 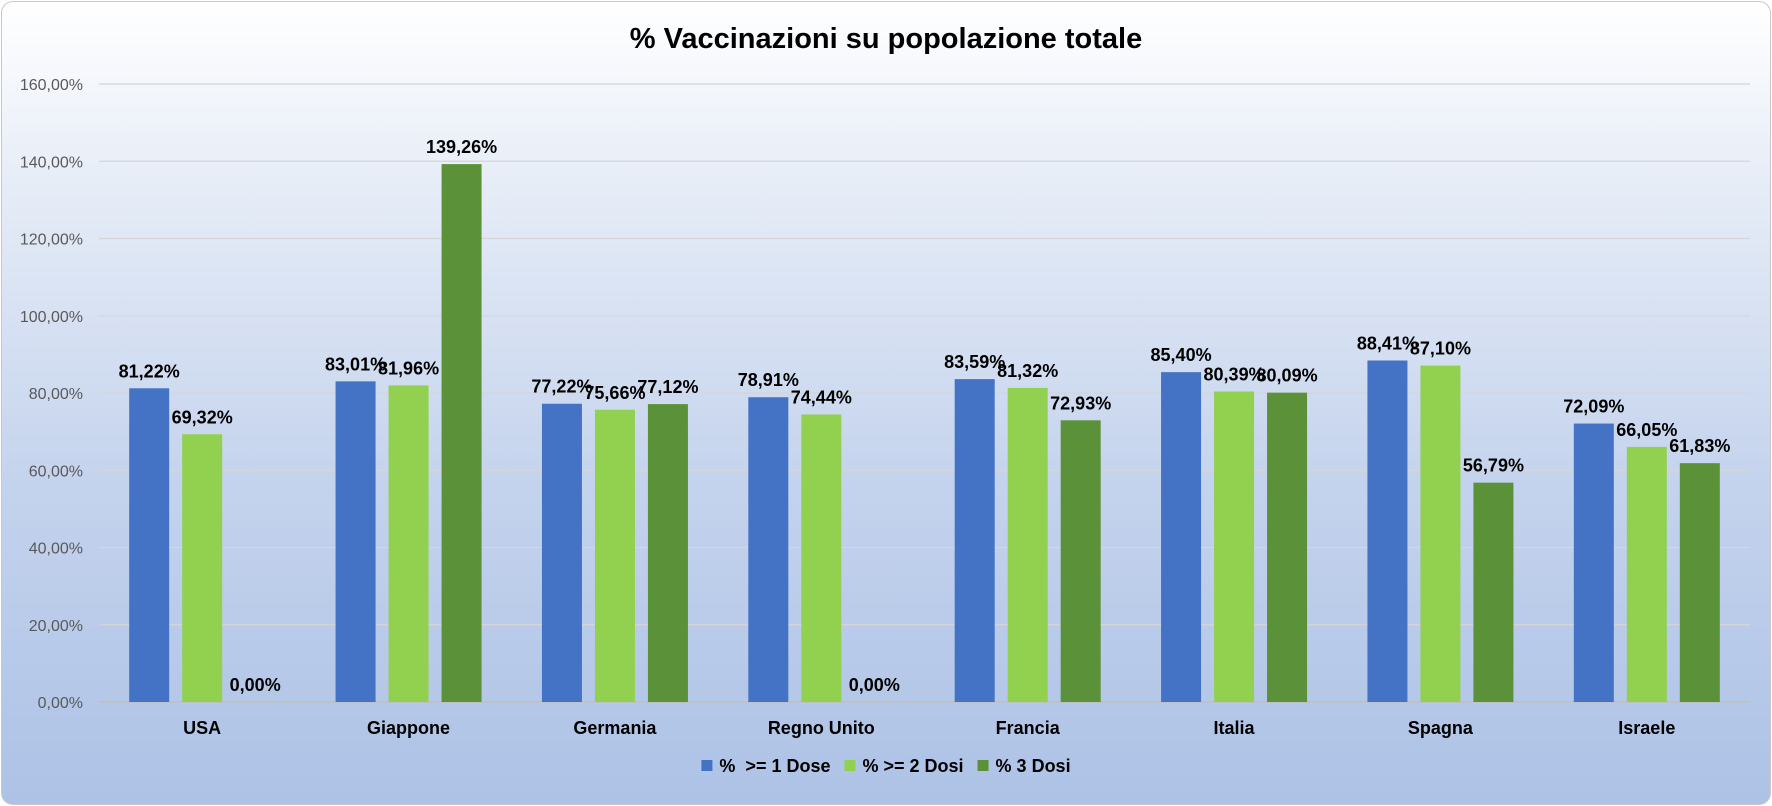 What do you see at coordinates (1699, 446) in the screenshot?
I see `data-label: 61,83%` at bounding box center [1699, 446].